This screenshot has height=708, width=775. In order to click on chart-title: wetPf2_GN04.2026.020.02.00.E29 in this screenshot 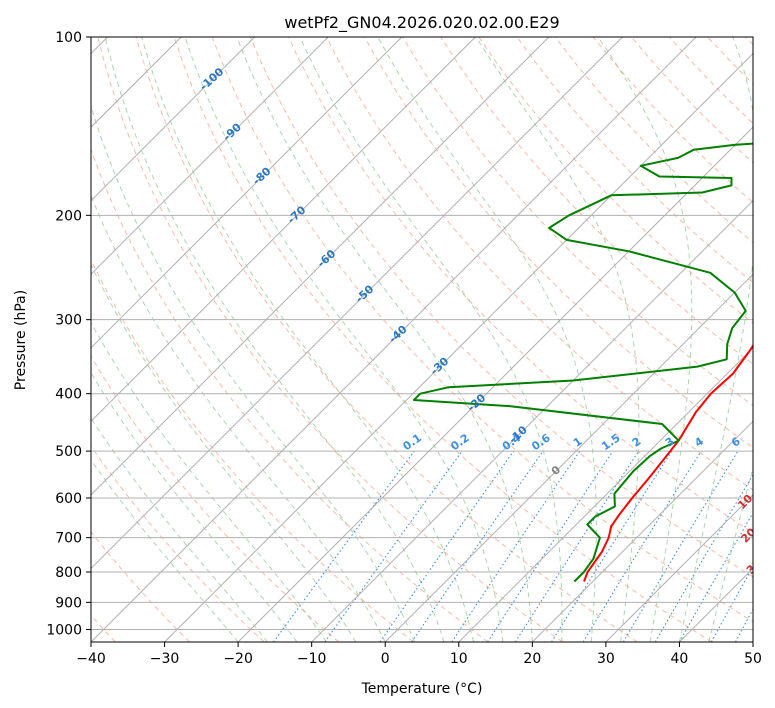, I will do `click(421, 23)`.